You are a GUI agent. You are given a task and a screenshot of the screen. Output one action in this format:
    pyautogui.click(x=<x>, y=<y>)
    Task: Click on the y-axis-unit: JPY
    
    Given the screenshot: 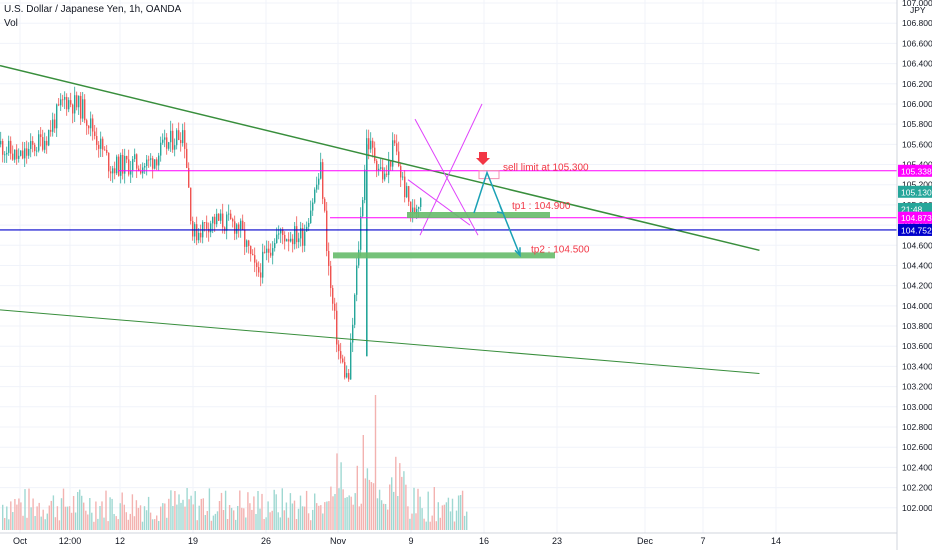 What is the action you would take?
    pyautogui.click(x=918, y=10)
    